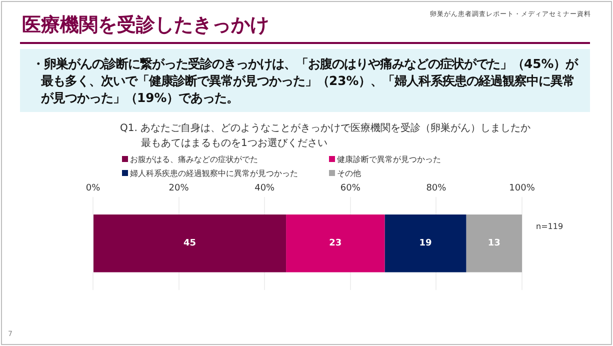 This screenshot has width=613, height=346. I want to click on data-label: 13, so click(494, 243).